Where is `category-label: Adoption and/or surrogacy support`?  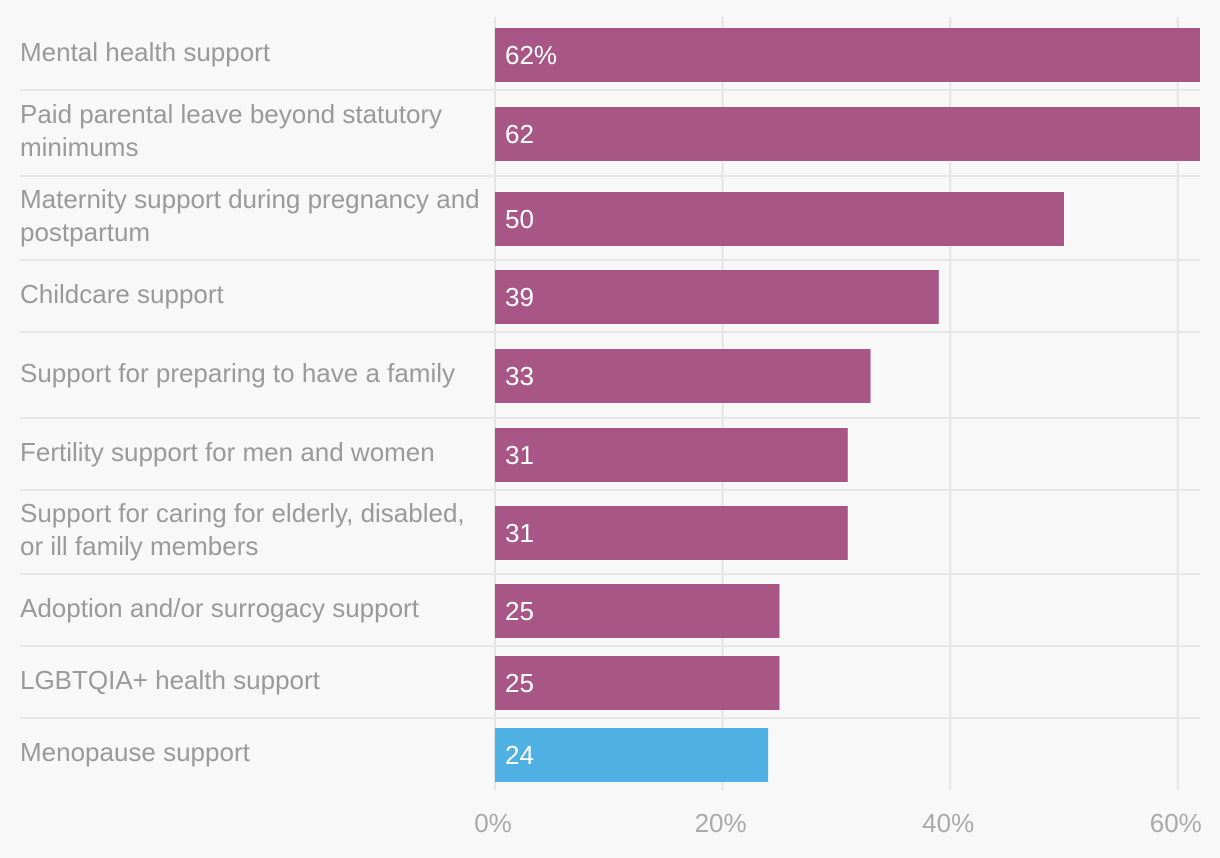
category-label: Adoption and/or surrogacy support is located at coordinates (255, 608).